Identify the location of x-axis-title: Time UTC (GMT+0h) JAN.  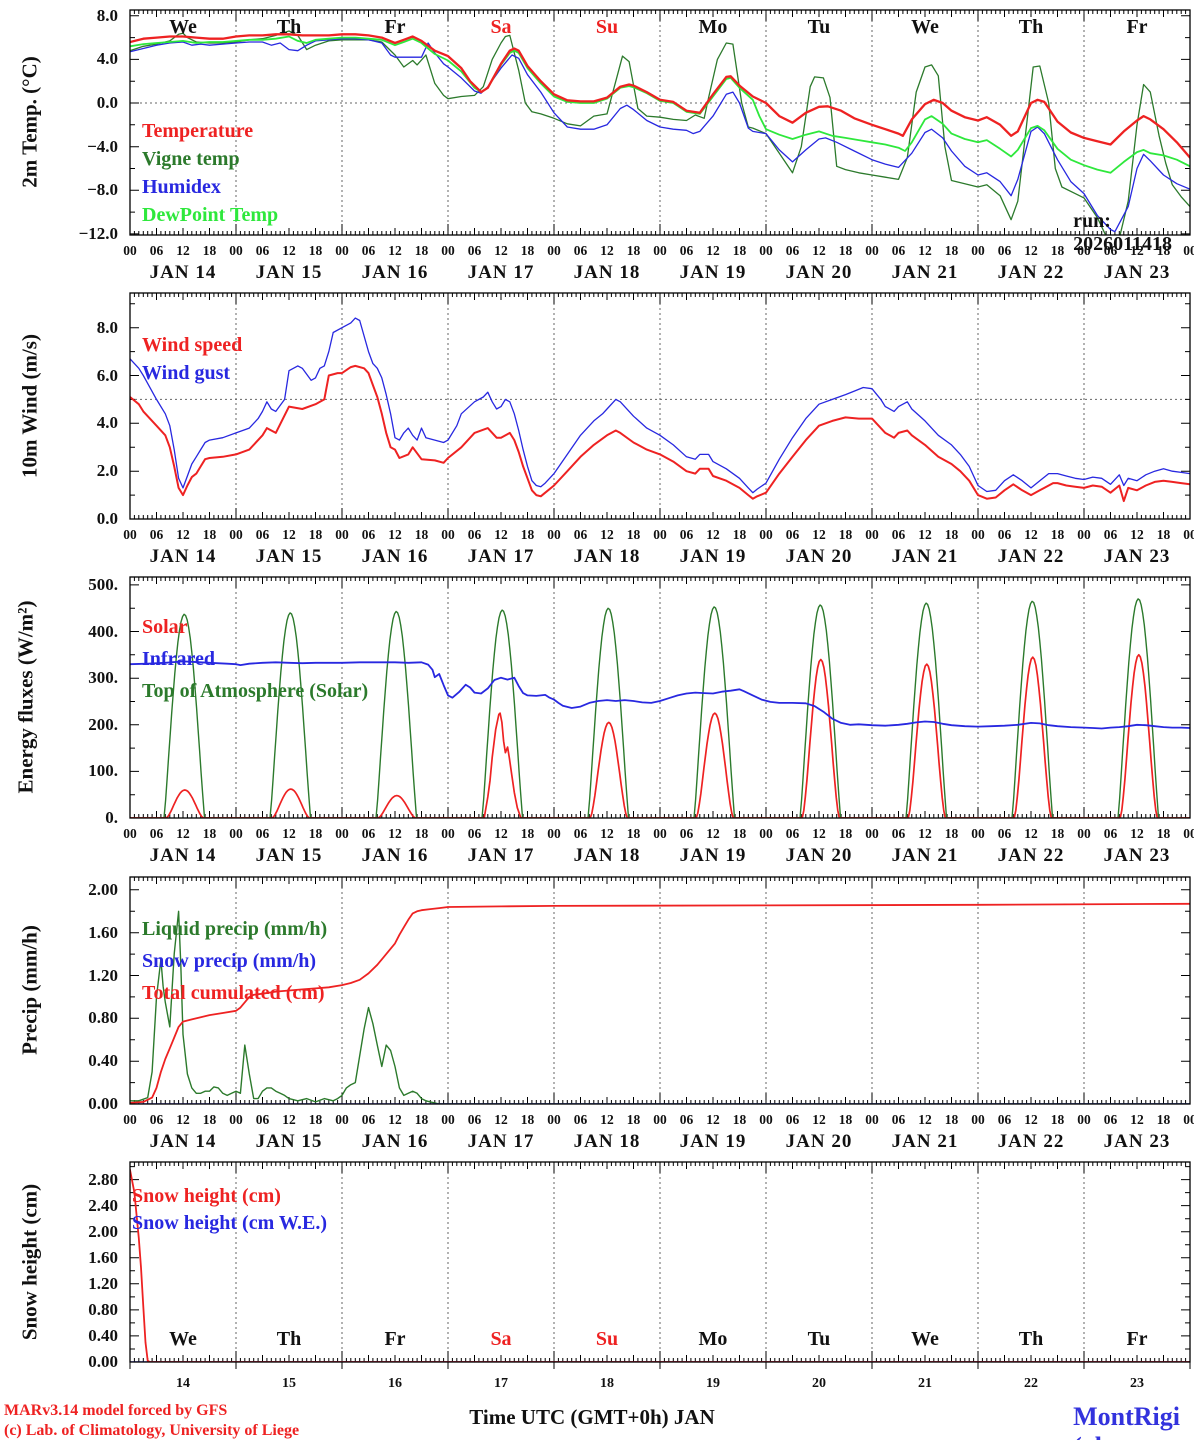
(592, 1417).